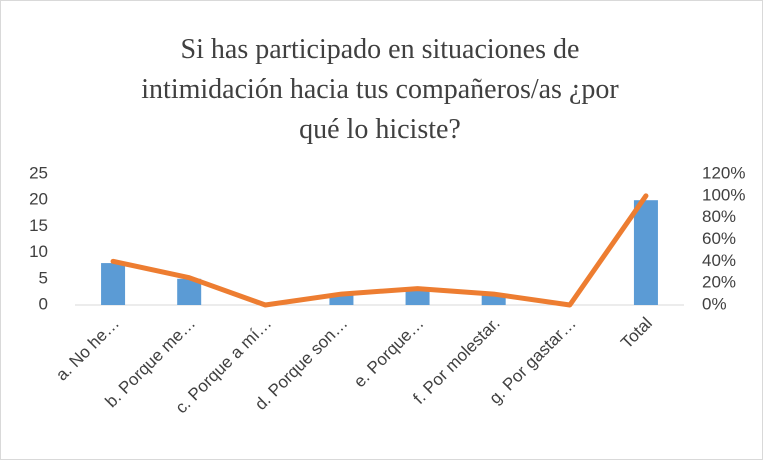 The width and height of the screenshot is (763, 460). Describe the element at coordinates (719, 260) in the screenshot. I see `y2-tick-label: 40%` at that location.